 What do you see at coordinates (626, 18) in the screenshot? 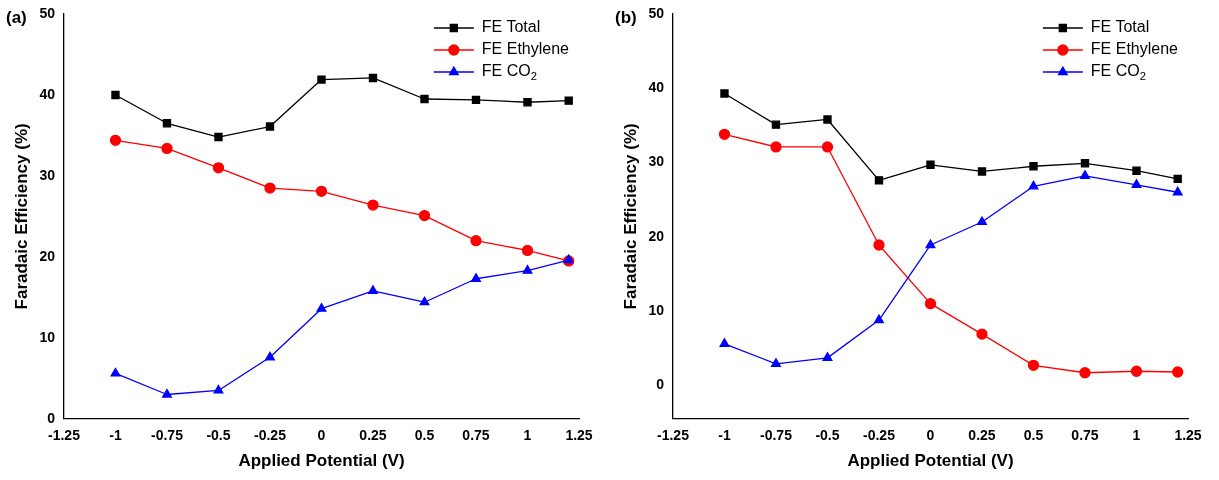
I see `chart-title: (b)` at bounding box center [626, 18].